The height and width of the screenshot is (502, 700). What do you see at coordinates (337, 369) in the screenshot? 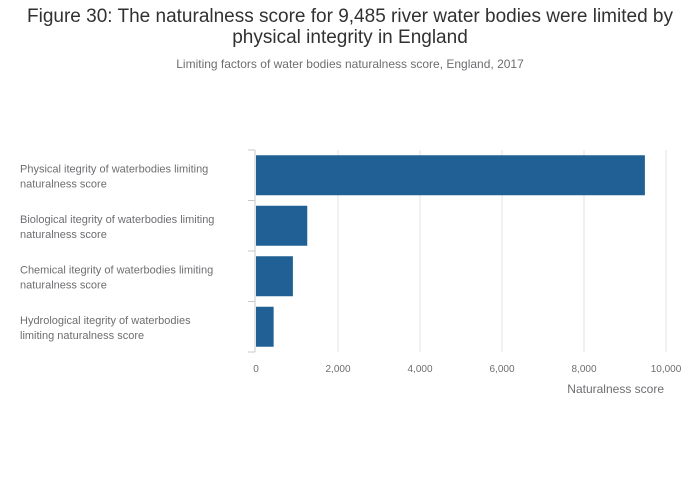
I see `x-tick-label-1: 2,000` at bounding box center [337, 369].